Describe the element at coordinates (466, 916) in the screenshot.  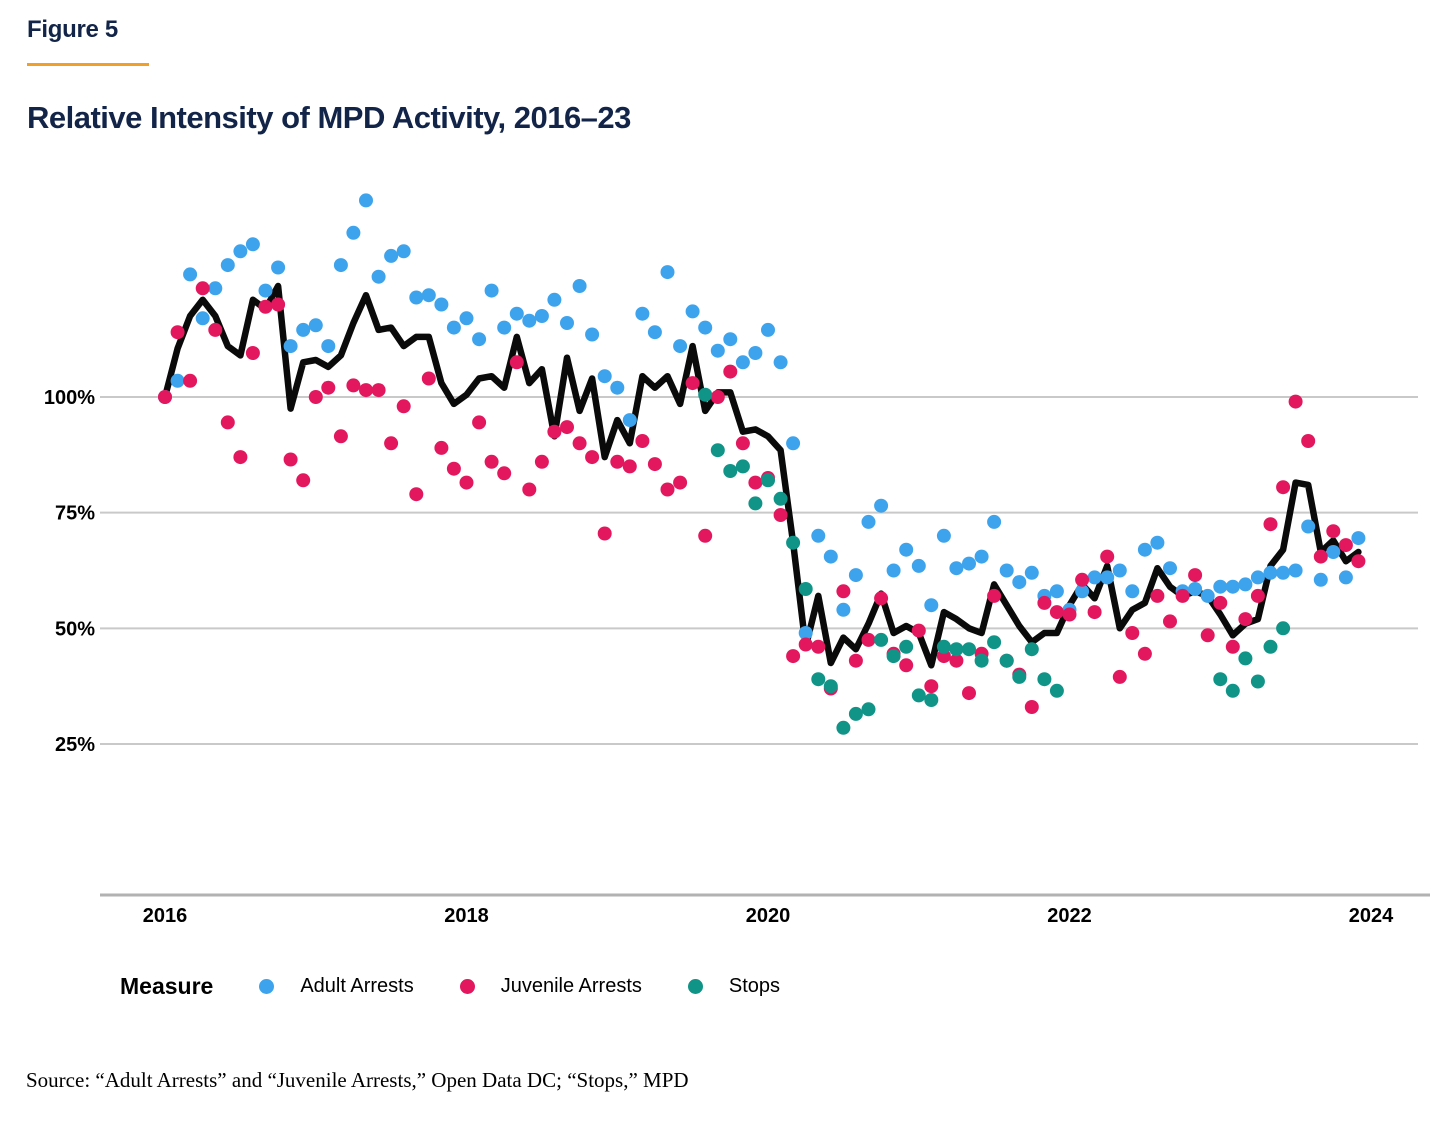
I see `x-axis-tick-label: 2018` at that location.